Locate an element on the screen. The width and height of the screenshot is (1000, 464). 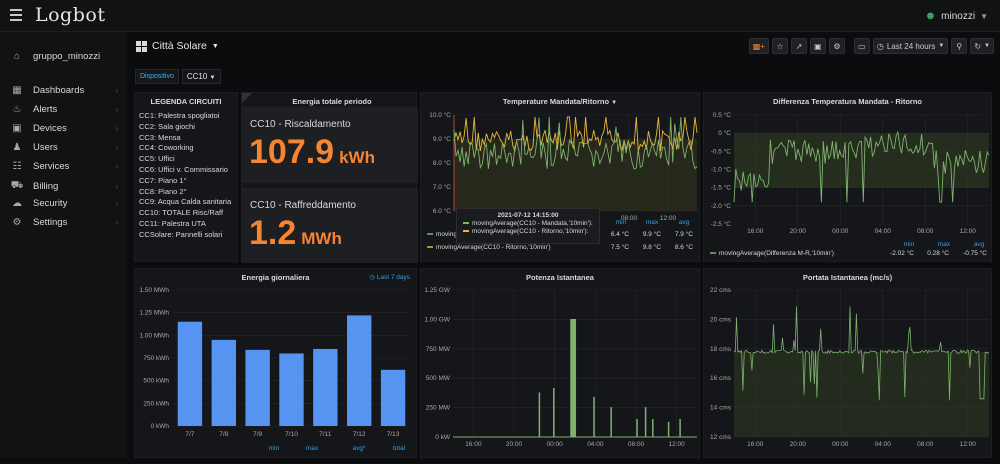
x-tick-label: 20:00 is located at coordinates (514, 444).